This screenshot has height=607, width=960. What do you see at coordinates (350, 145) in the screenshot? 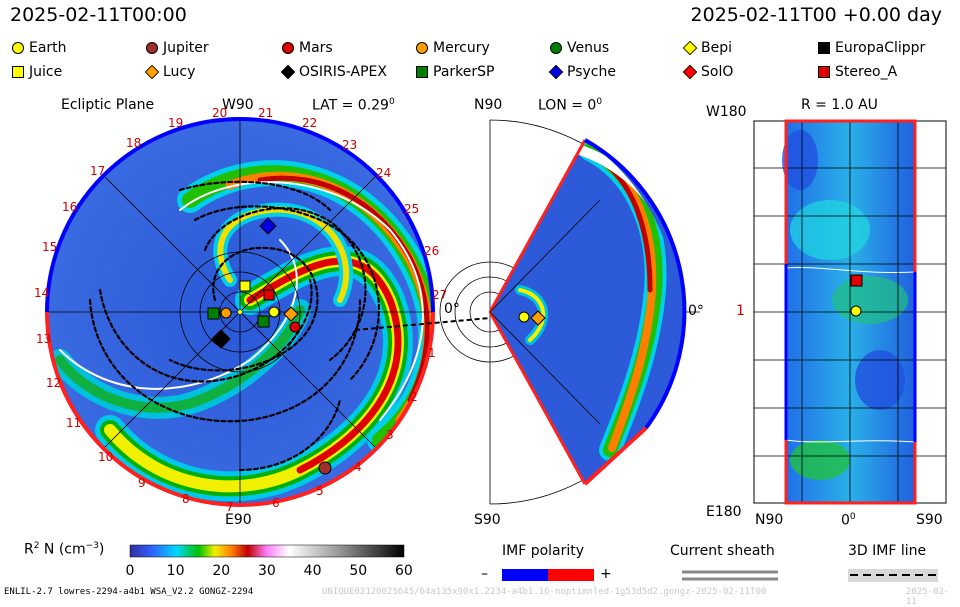
I see `longitude-number-23: 23` at bounding box center [350, 145].